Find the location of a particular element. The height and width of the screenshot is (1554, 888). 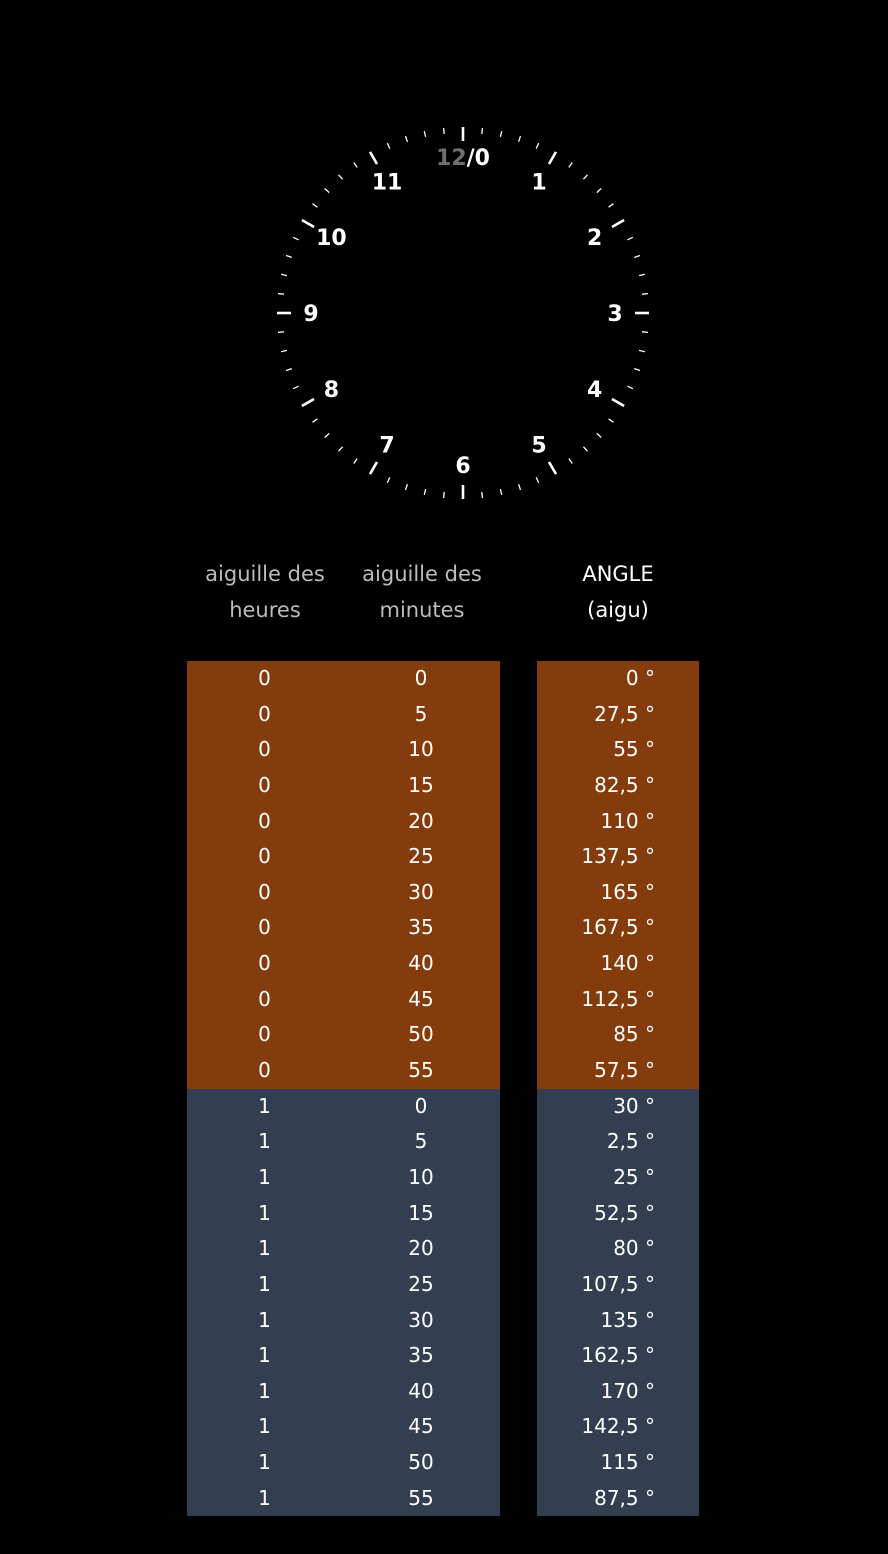

table-row: 162,5 ° is located at coordinates (618, 1356).